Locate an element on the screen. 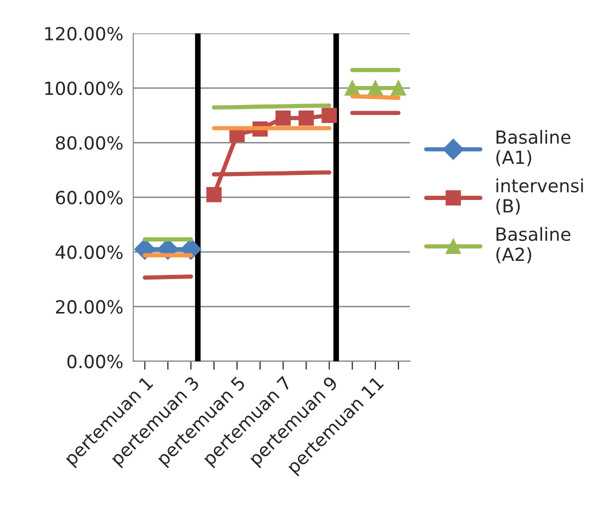 This screenshot has width=595, height=522. y-tick-label: 100.00% is located at coordinates (84, 89).